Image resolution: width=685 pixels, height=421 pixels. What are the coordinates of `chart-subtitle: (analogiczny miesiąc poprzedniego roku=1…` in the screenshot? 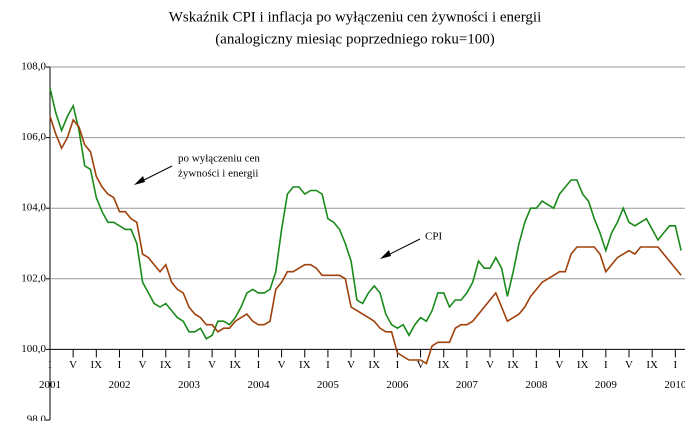 It's located at (355, 39).